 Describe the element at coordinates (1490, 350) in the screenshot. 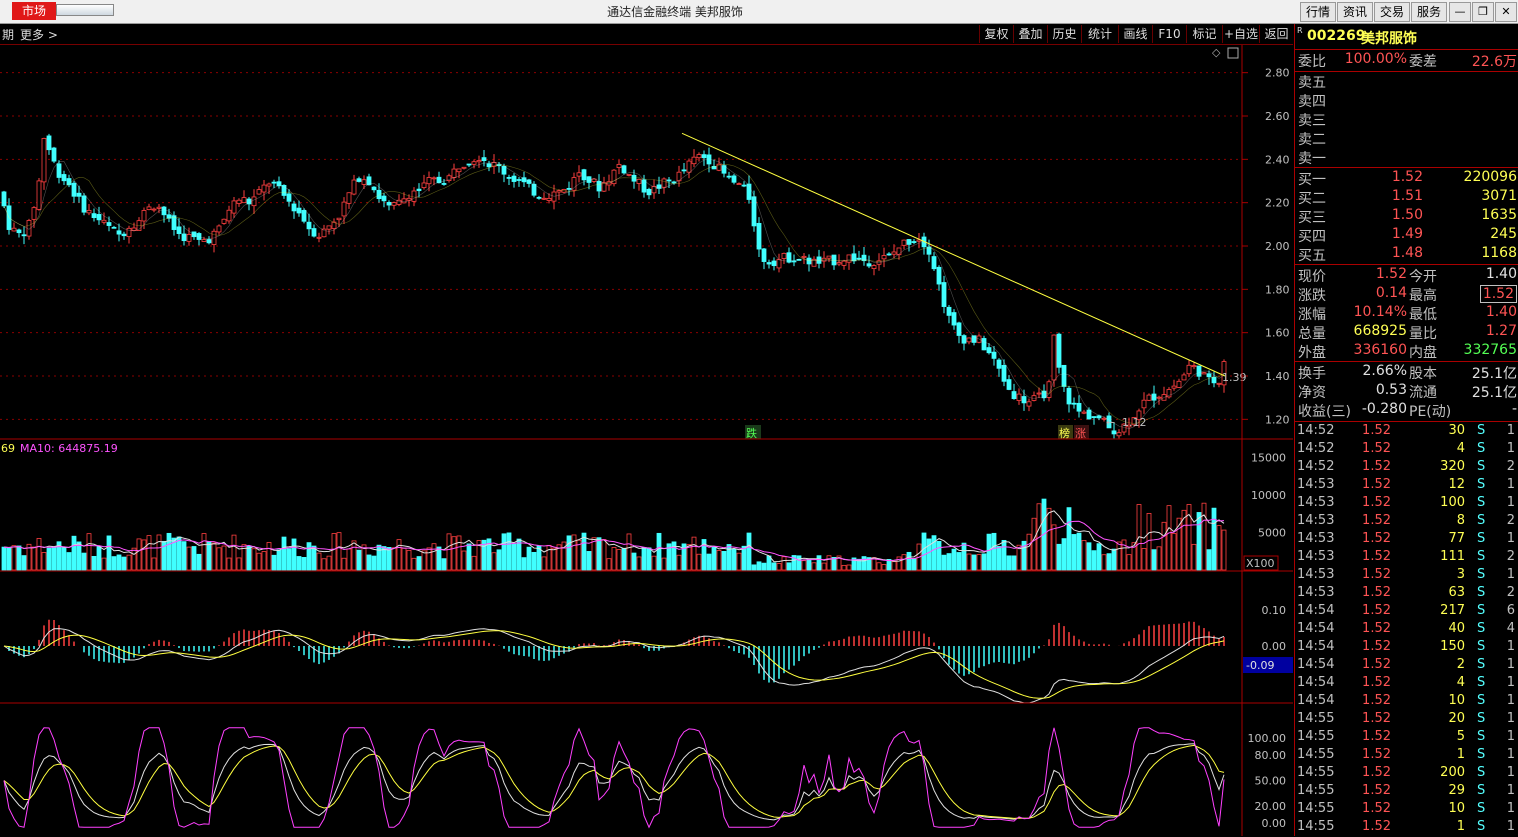

I see `stat-value: 332765` at that location.